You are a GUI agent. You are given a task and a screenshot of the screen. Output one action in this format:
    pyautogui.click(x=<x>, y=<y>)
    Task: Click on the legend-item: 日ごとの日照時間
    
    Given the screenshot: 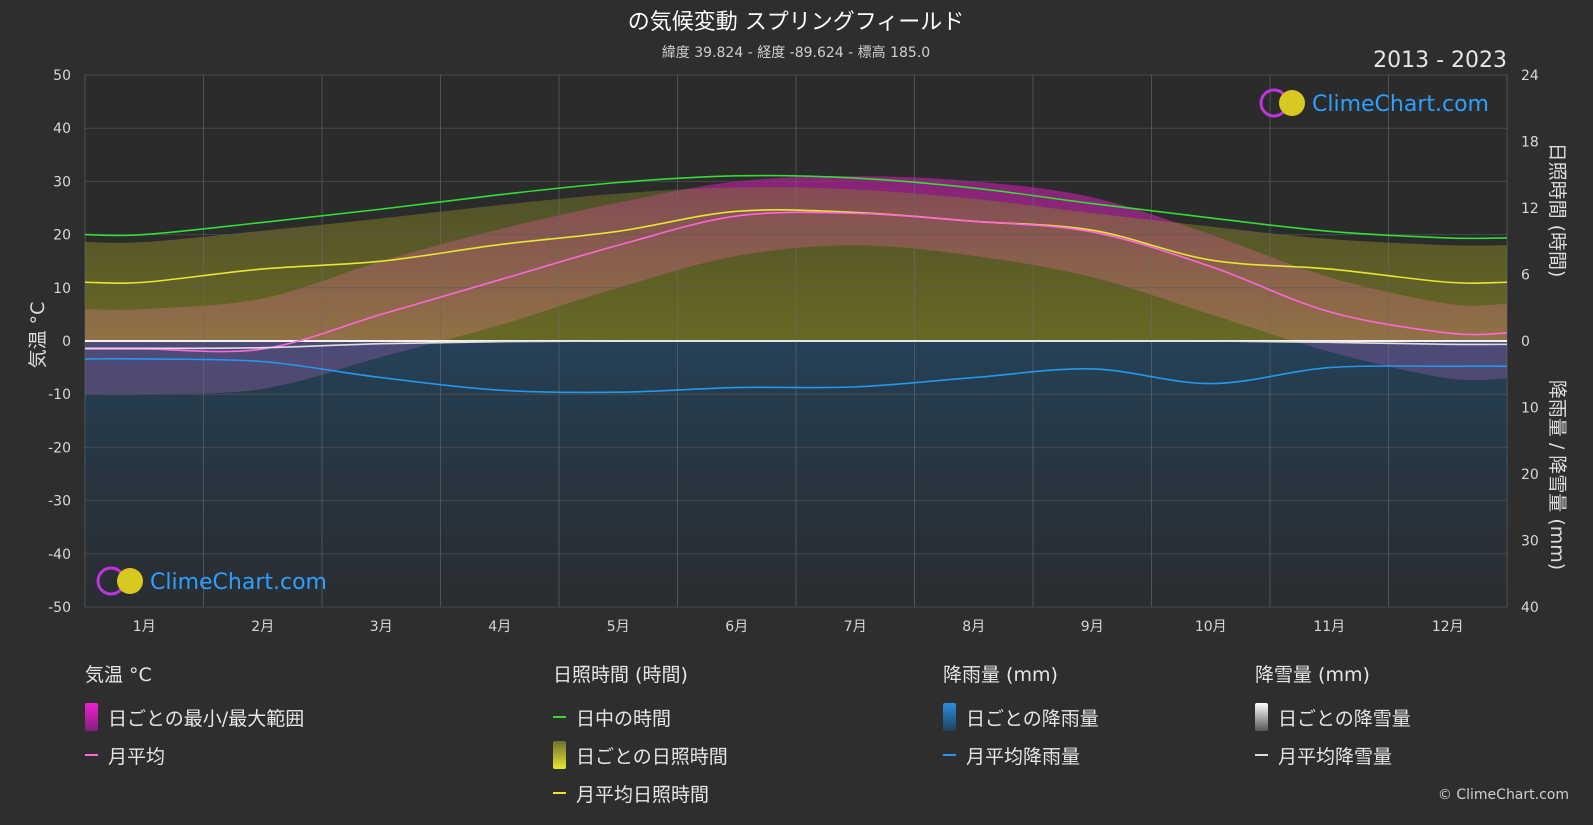 What is the action you would take?
    pyautogui.click(x=640, y=755)
    